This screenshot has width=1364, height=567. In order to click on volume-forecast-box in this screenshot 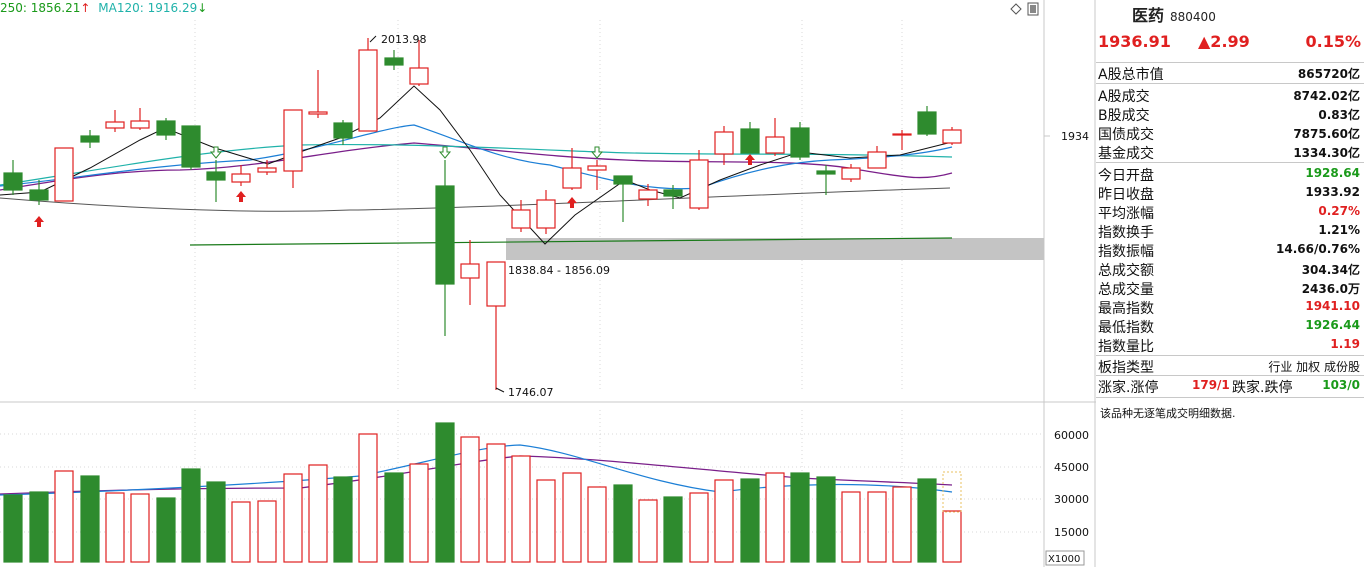, I will do `click(952, 492)`.